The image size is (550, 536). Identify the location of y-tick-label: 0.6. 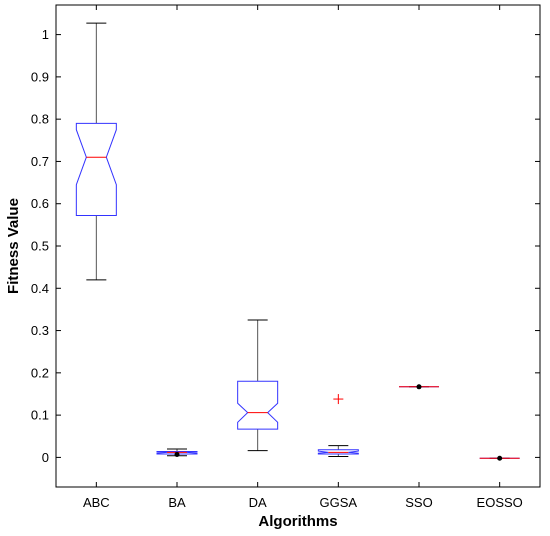
(40, 203).